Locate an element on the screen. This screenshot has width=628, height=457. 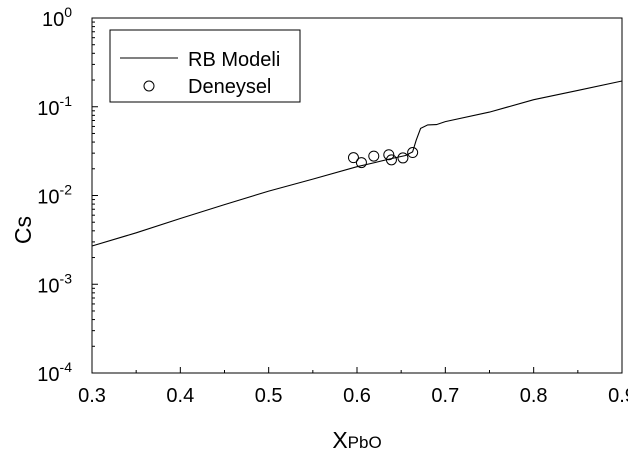
x-tick-label: 0.7 is located at coordinates (445, 396).